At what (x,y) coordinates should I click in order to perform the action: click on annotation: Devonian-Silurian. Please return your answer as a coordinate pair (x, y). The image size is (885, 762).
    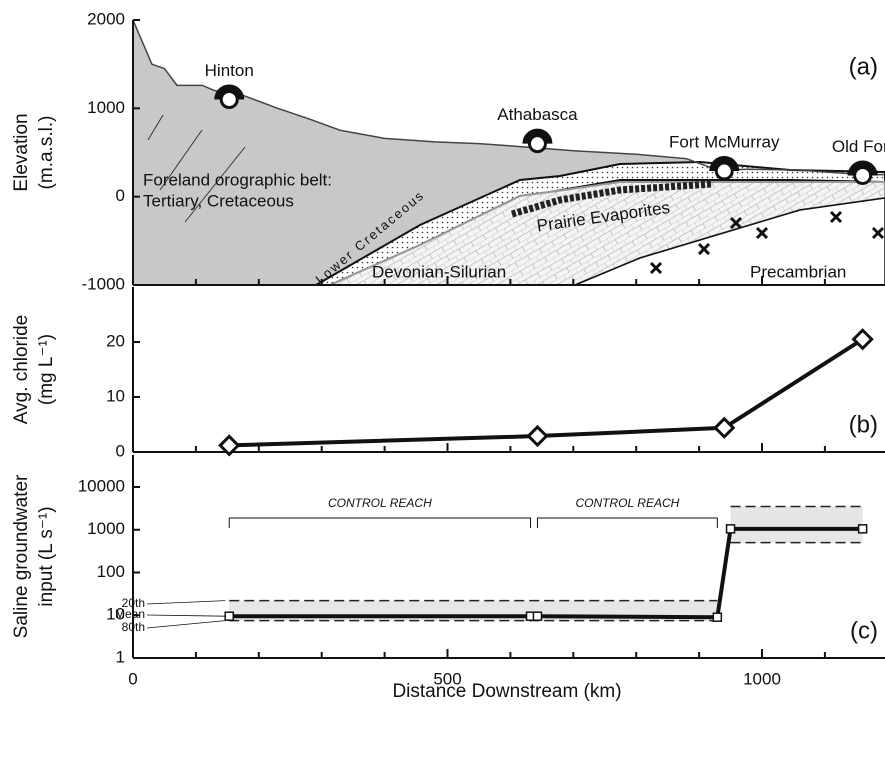
    Looking at the image, I should click on (439, 271).